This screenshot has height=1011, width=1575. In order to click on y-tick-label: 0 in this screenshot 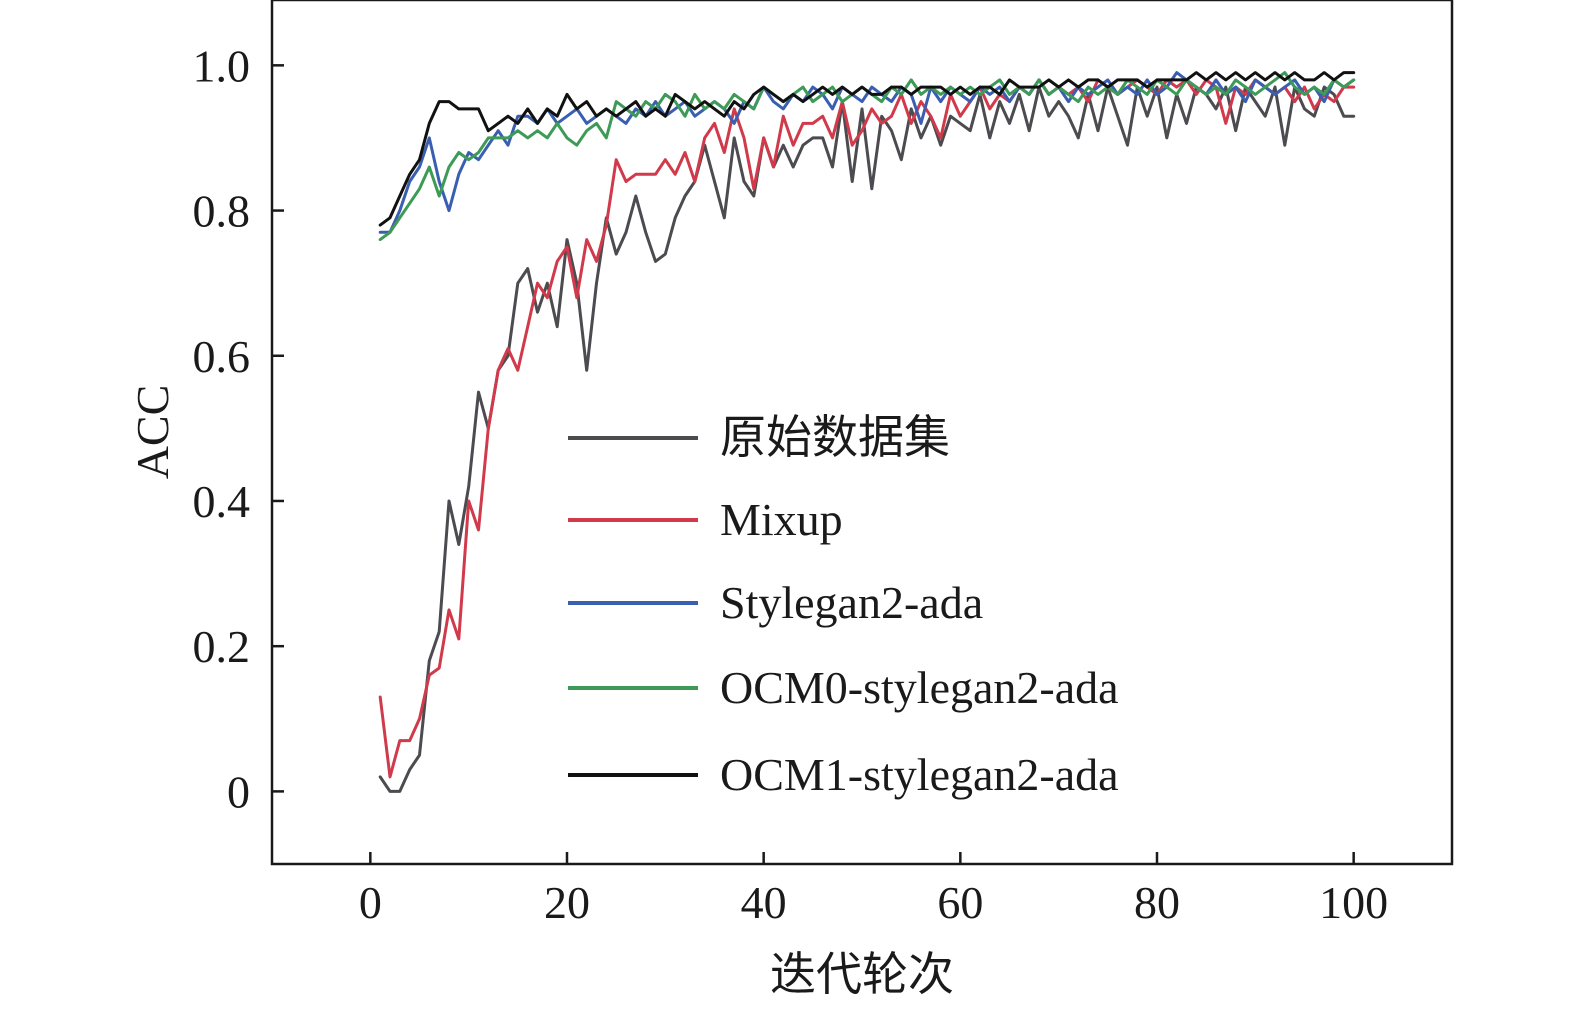, I will do `click(238, 791)`.